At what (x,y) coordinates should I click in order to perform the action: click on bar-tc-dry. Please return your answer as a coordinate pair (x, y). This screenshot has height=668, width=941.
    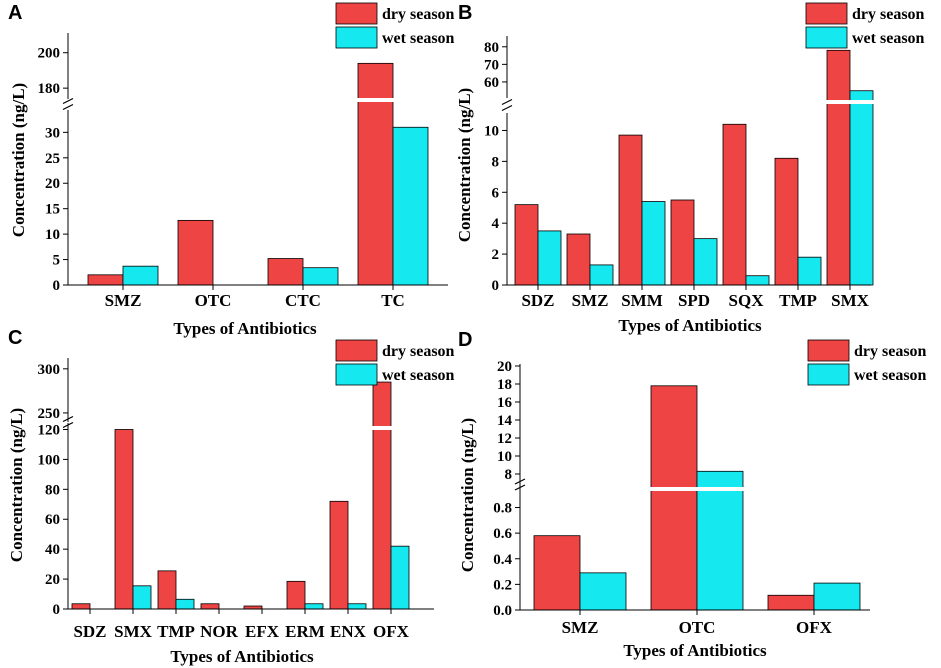
    Looking at the image, I should click on (375, 174).